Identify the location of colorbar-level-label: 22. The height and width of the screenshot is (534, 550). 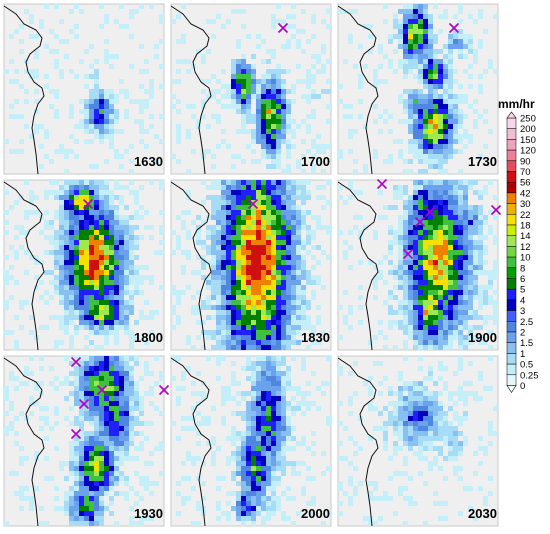
(525, 215).